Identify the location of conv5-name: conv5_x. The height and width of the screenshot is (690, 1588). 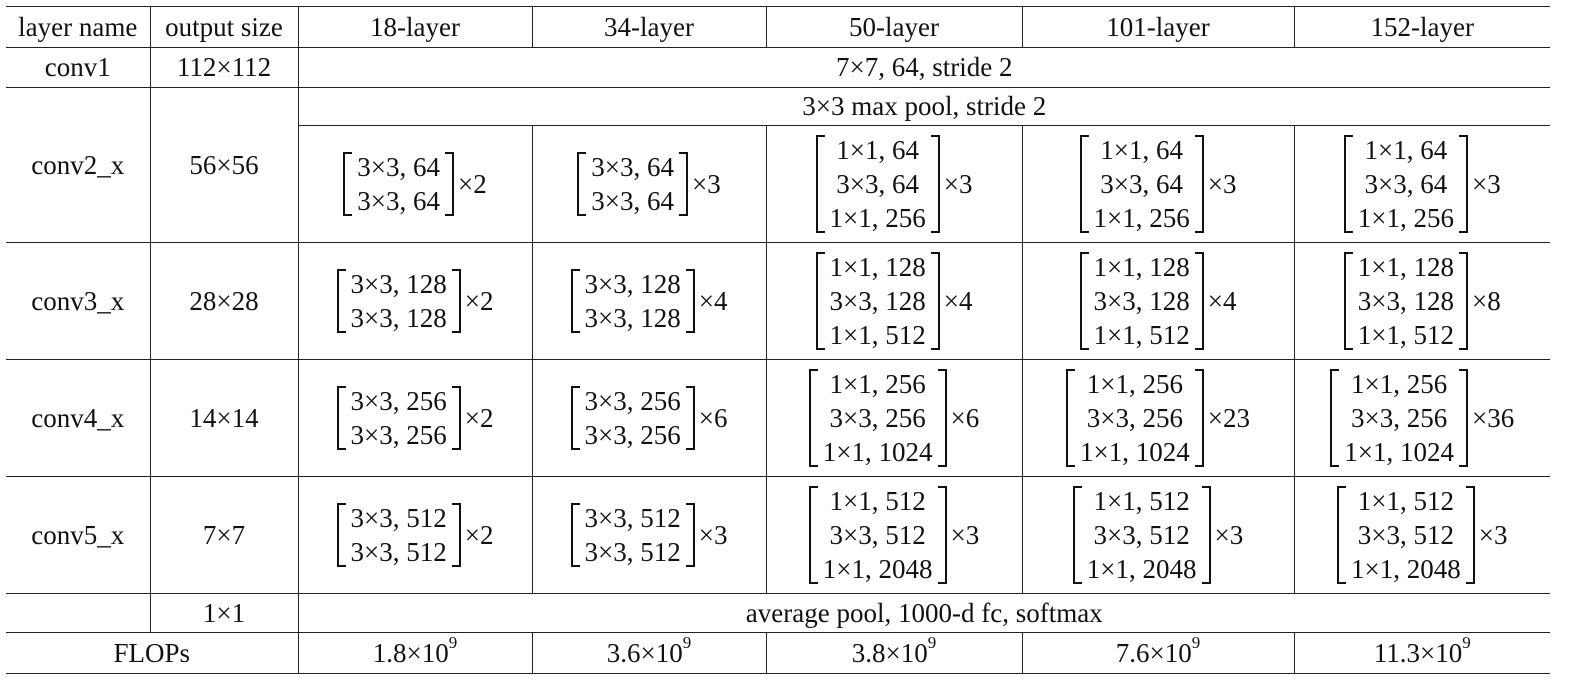
(78, 535).